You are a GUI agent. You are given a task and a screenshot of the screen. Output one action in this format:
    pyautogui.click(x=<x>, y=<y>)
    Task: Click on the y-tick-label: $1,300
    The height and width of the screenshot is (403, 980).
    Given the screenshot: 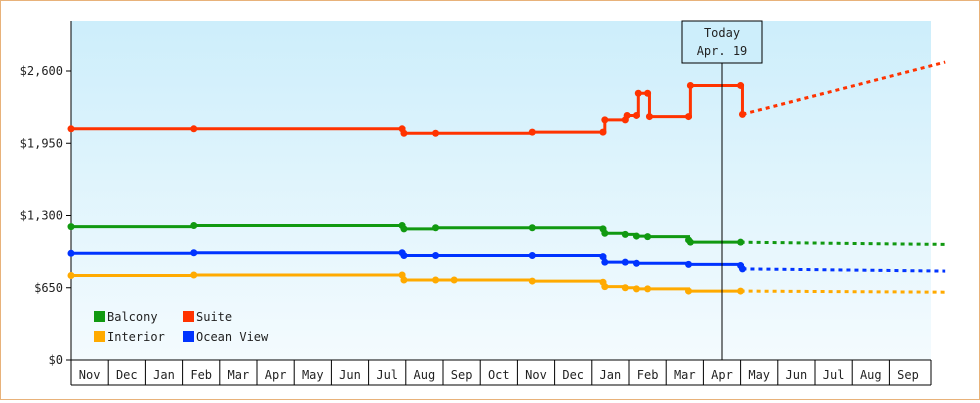 What is the action you would take?
    pyautogui.click(x=41, y=216)
    